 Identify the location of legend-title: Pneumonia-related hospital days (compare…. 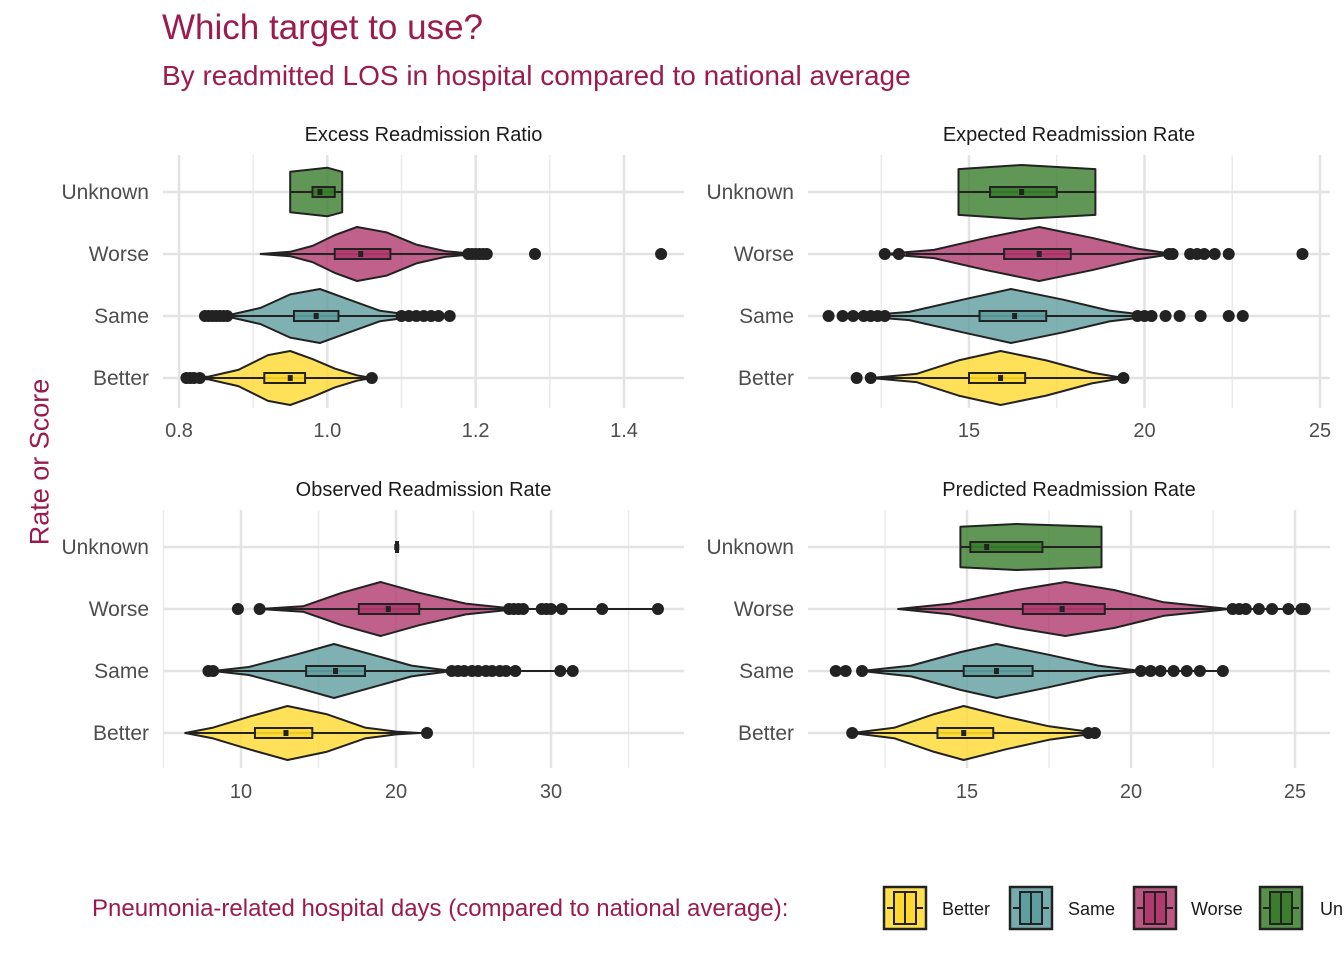
(440, 908).